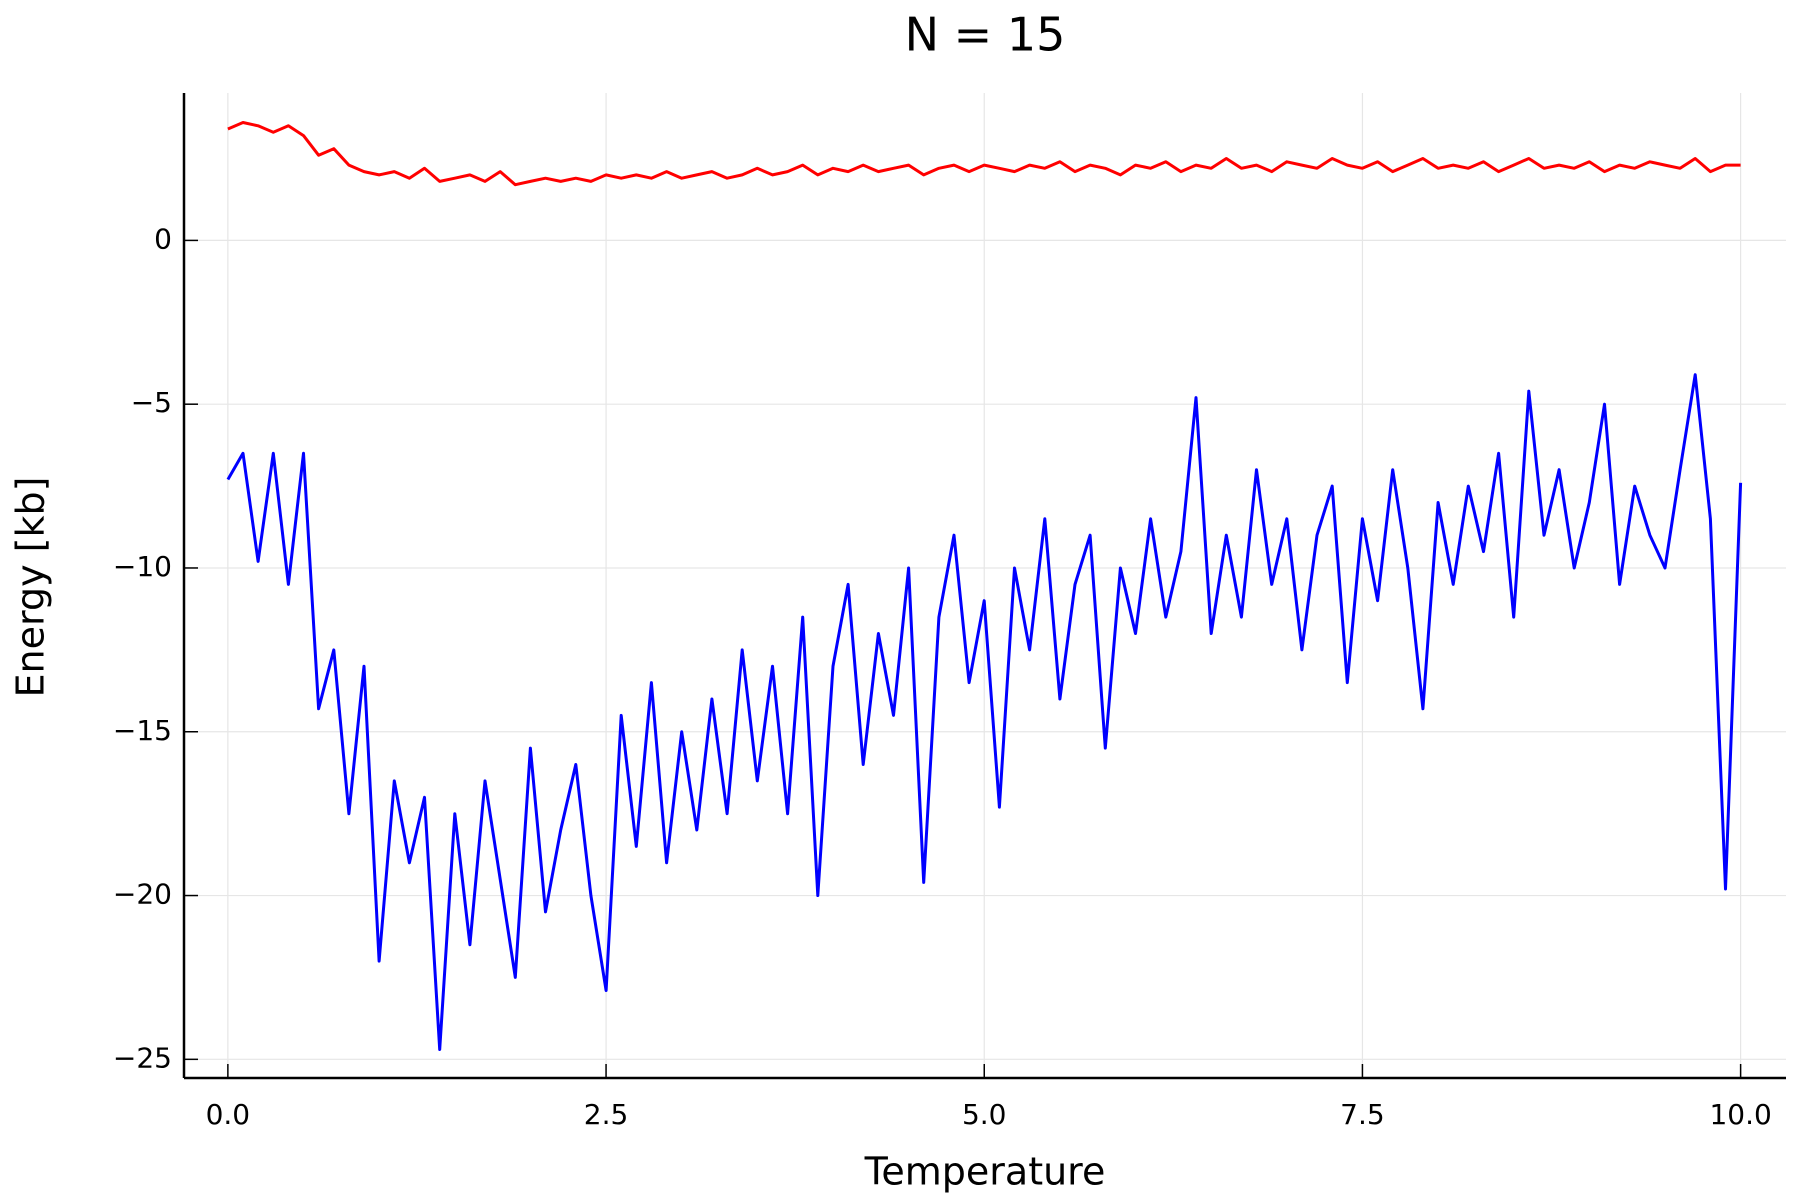 This screenshot has width=1800, height=1200. What do you see at coordinates (984, 1114) in the screenshot?
I see `x-tick-label: 5.0` at bounding box center [984, 1114].